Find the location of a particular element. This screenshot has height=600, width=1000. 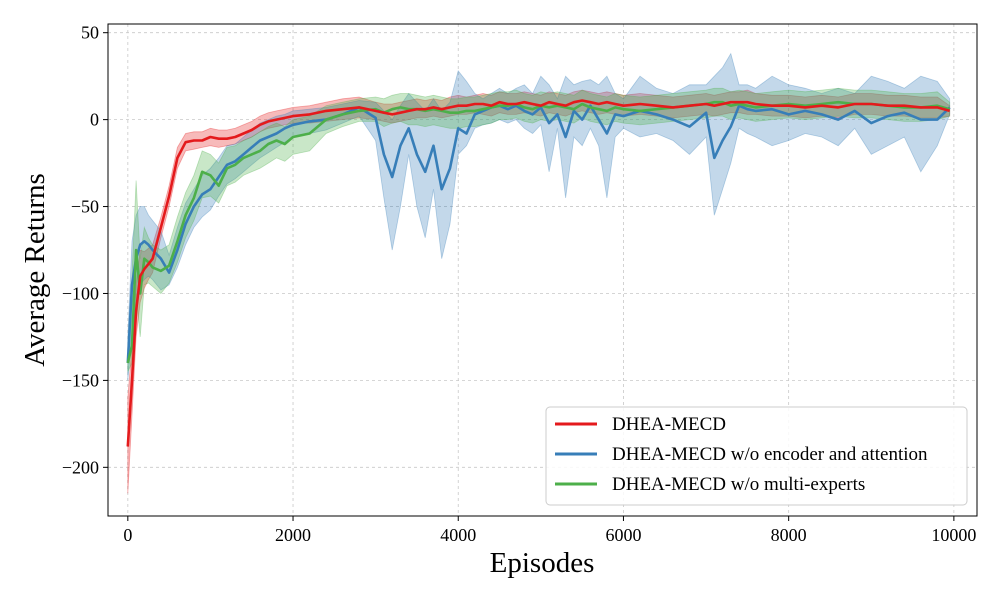

legend-label-1: DHEA-MECD is located at coordinates (669, 424).